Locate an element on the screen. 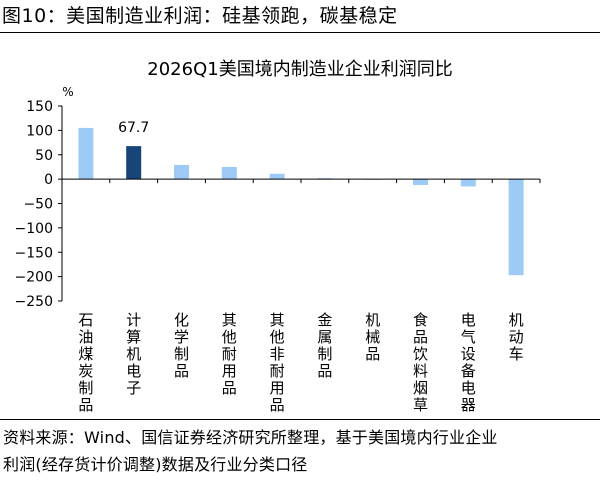 This screenshot has height=485, width=600. y-tick-label: −150 is located at coordinates (34, 253).